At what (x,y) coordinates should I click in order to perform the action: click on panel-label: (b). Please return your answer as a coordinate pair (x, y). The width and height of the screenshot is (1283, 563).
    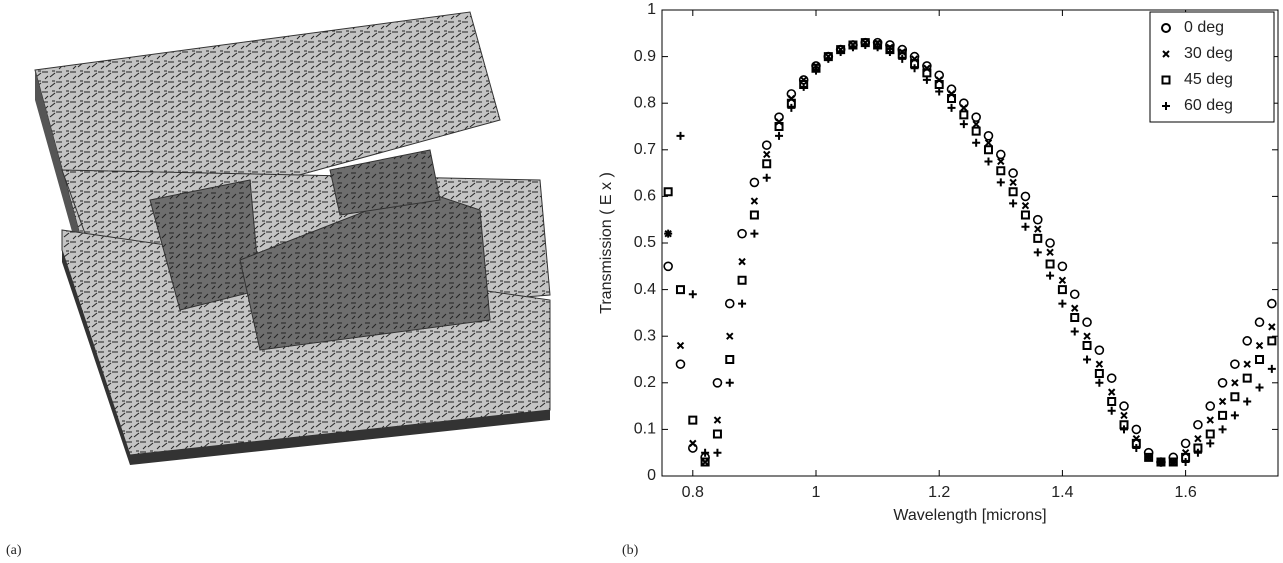
    Looking at the image, I should click on (630, 550).